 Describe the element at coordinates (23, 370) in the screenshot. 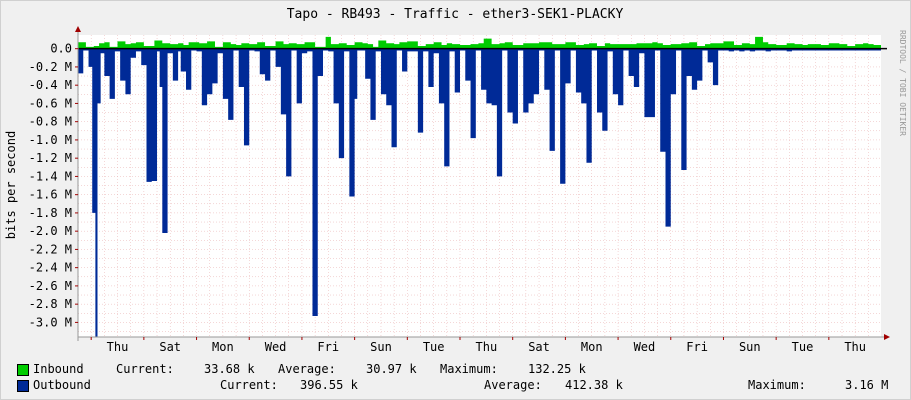

I see `inbound-swatch` at that location.